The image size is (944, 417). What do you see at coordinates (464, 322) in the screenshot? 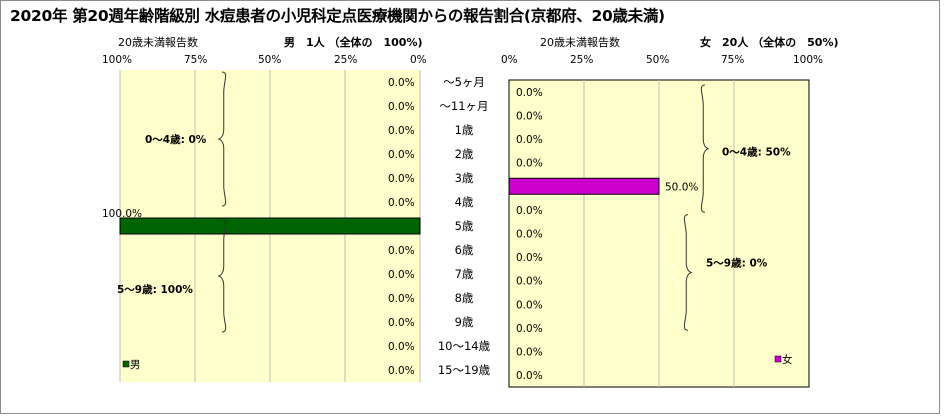
I see `category-label: 9歳` at bounding box center [464, 322].